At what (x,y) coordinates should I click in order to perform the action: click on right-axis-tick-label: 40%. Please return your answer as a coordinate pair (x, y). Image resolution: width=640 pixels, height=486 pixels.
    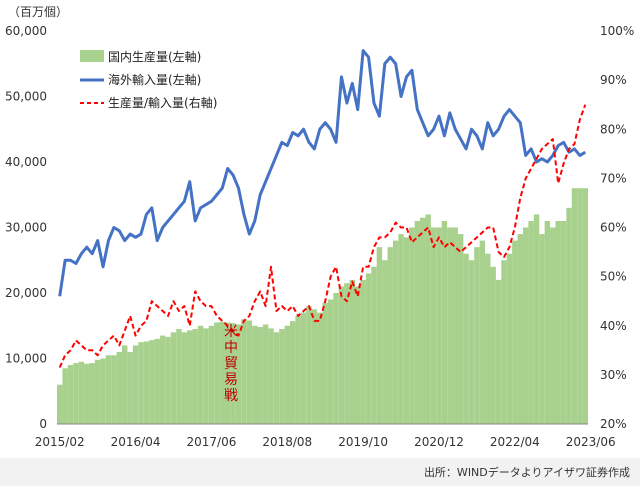
    Looking at the image, I should click on (613, 326).